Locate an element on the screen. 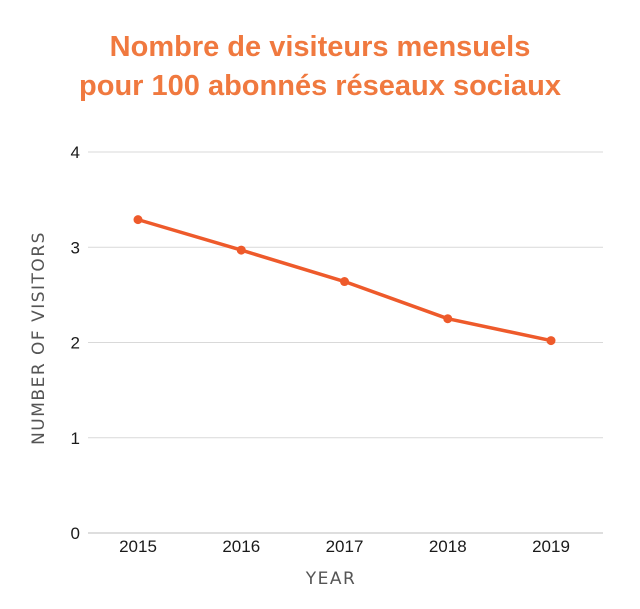 The image size is (640, 609). x-tick-label: 2017 is located at coordinates (345, 546).